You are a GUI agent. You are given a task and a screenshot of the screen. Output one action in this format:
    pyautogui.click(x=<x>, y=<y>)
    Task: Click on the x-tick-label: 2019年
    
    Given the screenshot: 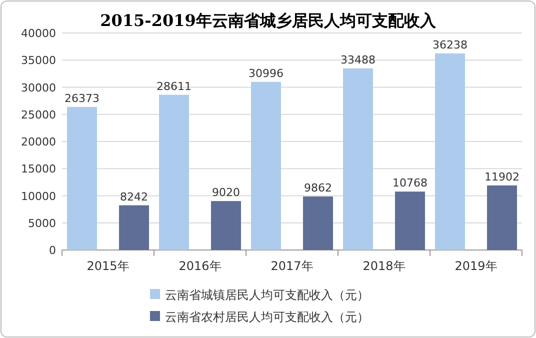 What is the action you would take?
    pyautogui.click(x=476, y=266)
    